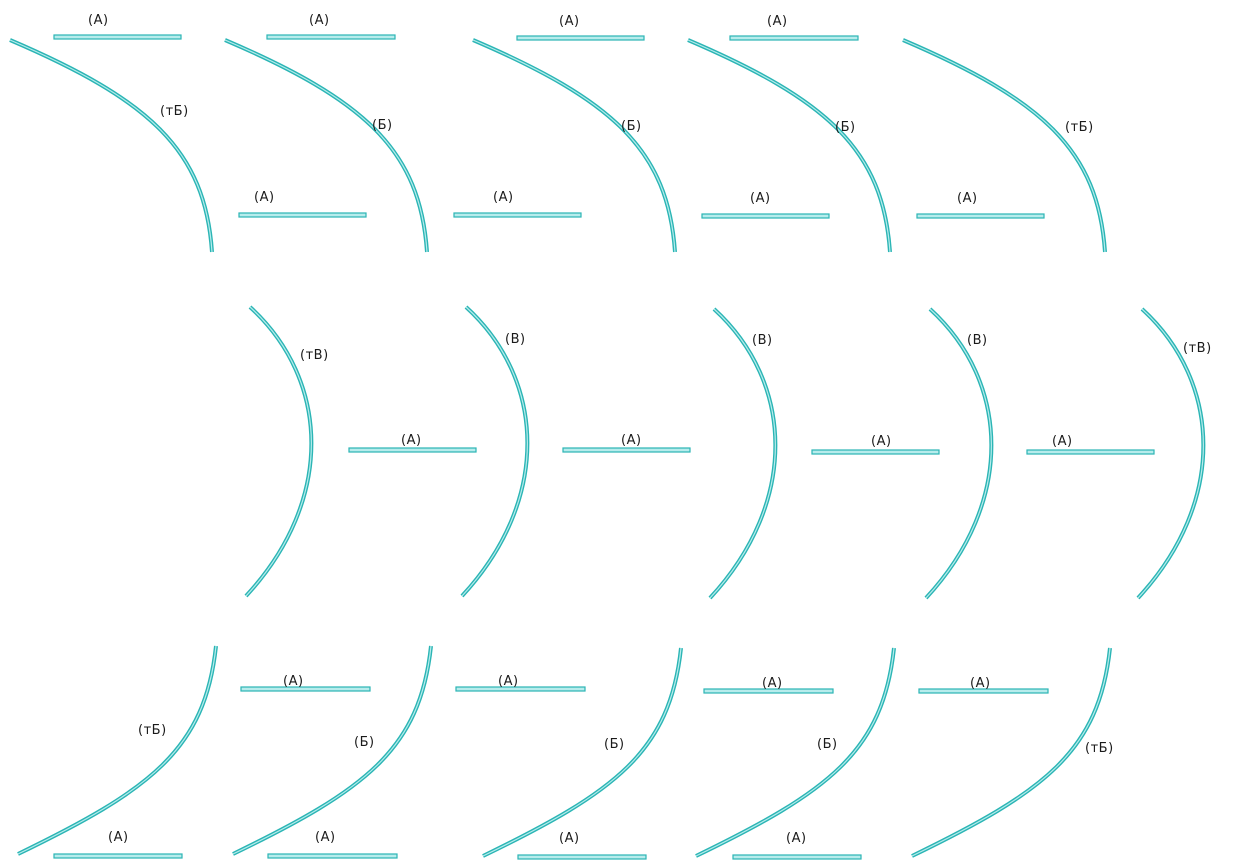 This screenshot has width=1234, height=861. Describe the element at coordinates (264, 197) in the screenshot. I see `row1-bottom-label-1: (А)` at that location.